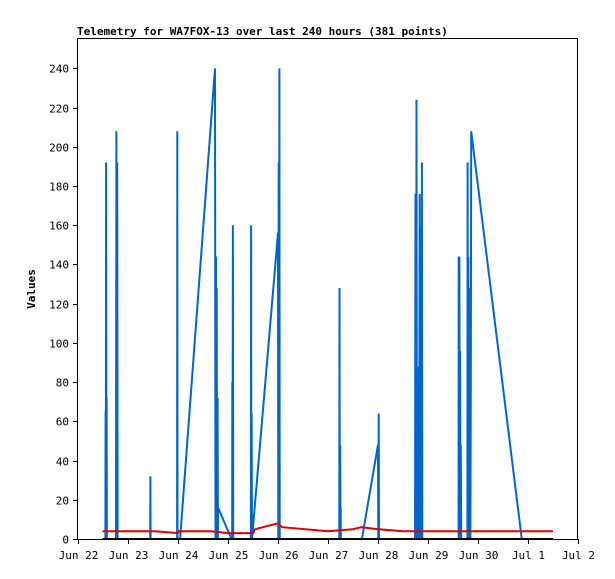 This screenshot has width=615, height=579. Describe the element at coordinates (62, 383) in the screenshot. I see `y-tick-label: 80` at that location.